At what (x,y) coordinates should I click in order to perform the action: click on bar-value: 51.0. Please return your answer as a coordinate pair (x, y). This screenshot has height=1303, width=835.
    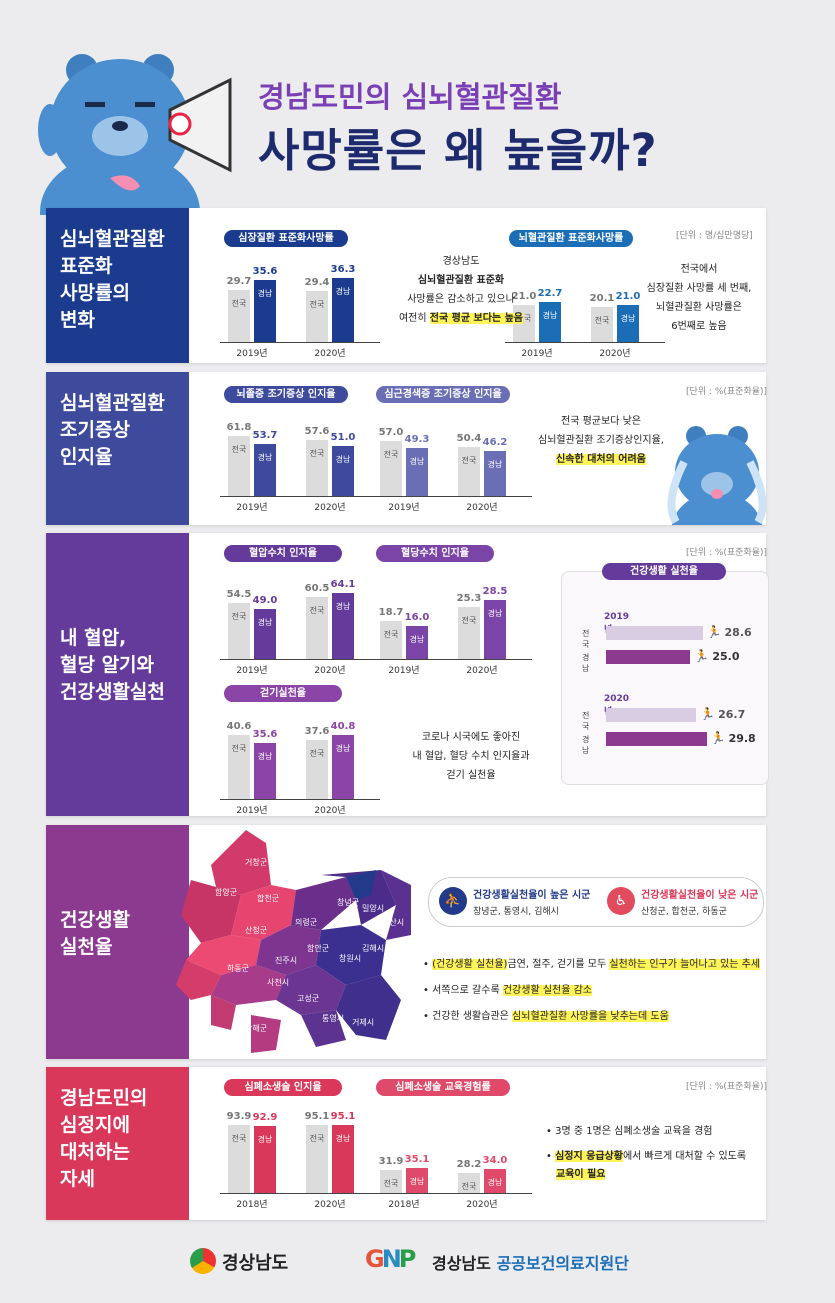
    Looking at the image, I should click on (343, 438).